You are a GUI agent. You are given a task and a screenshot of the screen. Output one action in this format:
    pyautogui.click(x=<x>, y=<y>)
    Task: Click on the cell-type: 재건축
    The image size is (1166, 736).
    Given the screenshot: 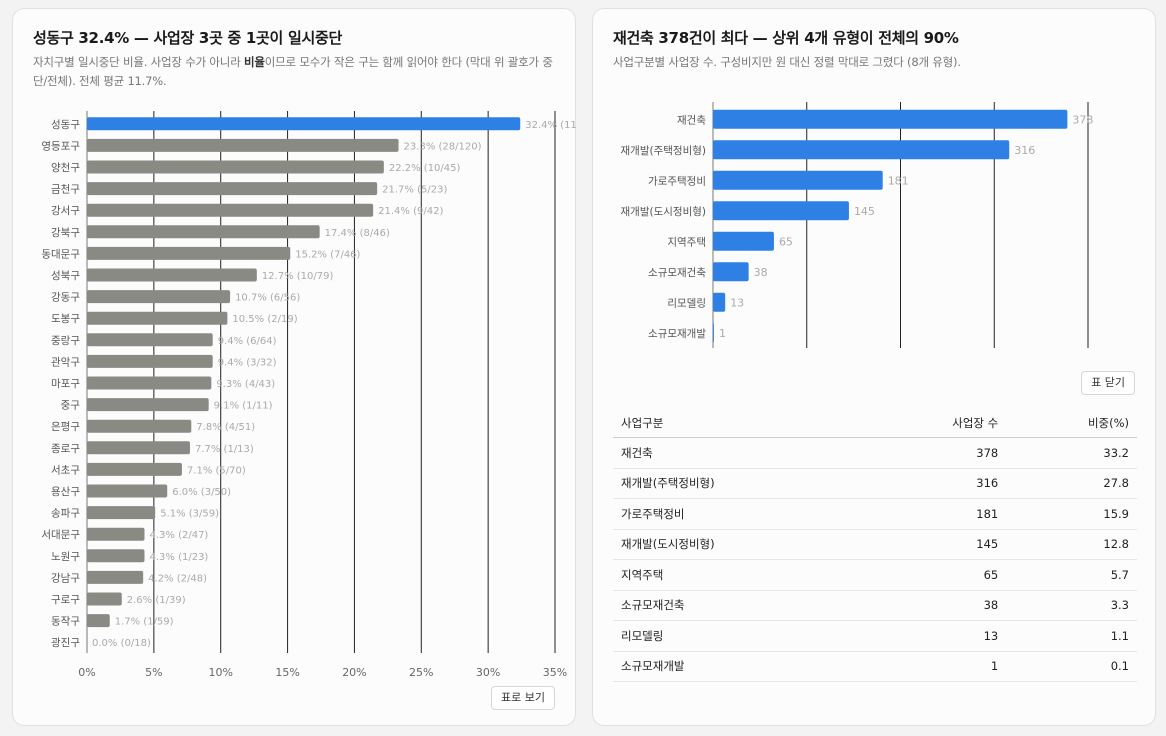 What is the action you would take?
    pyautogui.click(x=739, y=453)
    